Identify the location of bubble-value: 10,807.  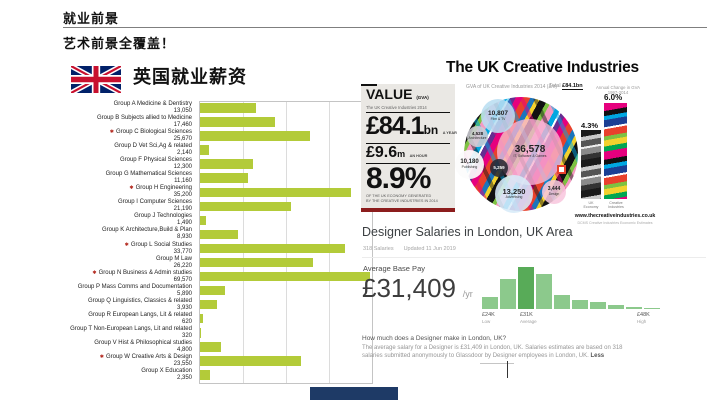
(498, 113).